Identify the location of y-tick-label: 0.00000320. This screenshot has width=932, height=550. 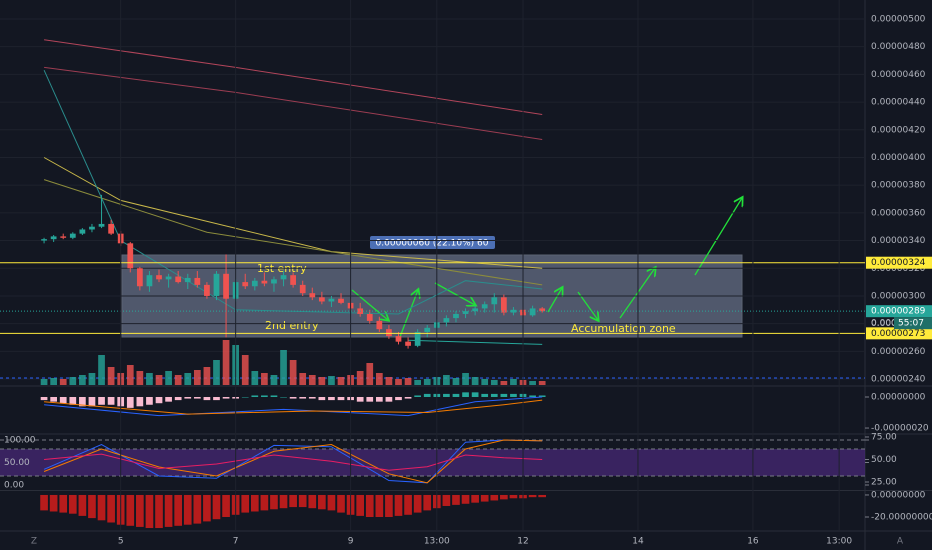
(898, 269).